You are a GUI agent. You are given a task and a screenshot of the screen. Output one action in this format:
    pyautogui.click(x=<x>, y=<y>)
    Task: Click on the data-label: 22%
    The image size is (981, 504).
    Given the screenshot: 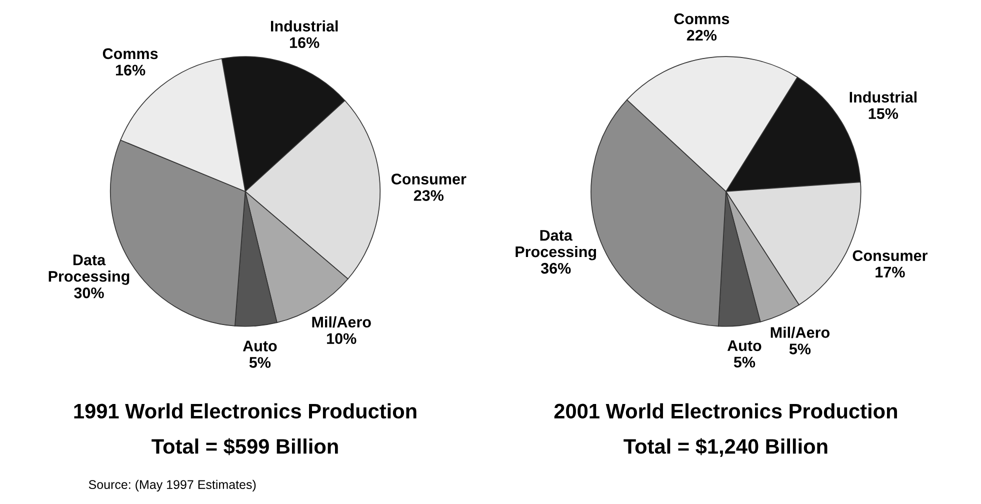 What is the action you would take?
    pyautogui.click(x=701, y=35)
    